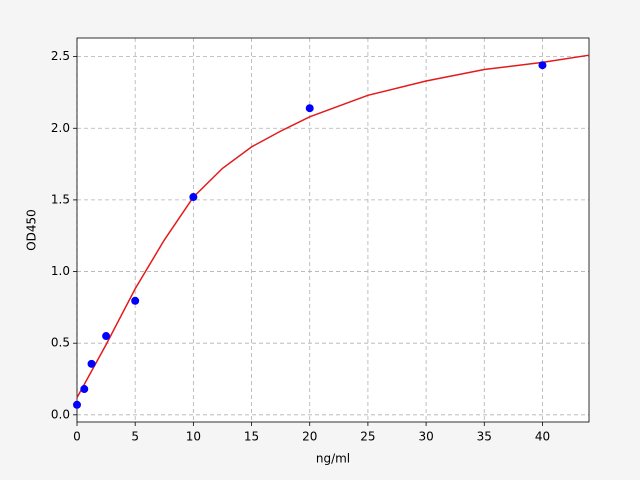 The height and width of the screenshot is (480, 640). I want to click on x-tick-label: 30, so click(425, 437).